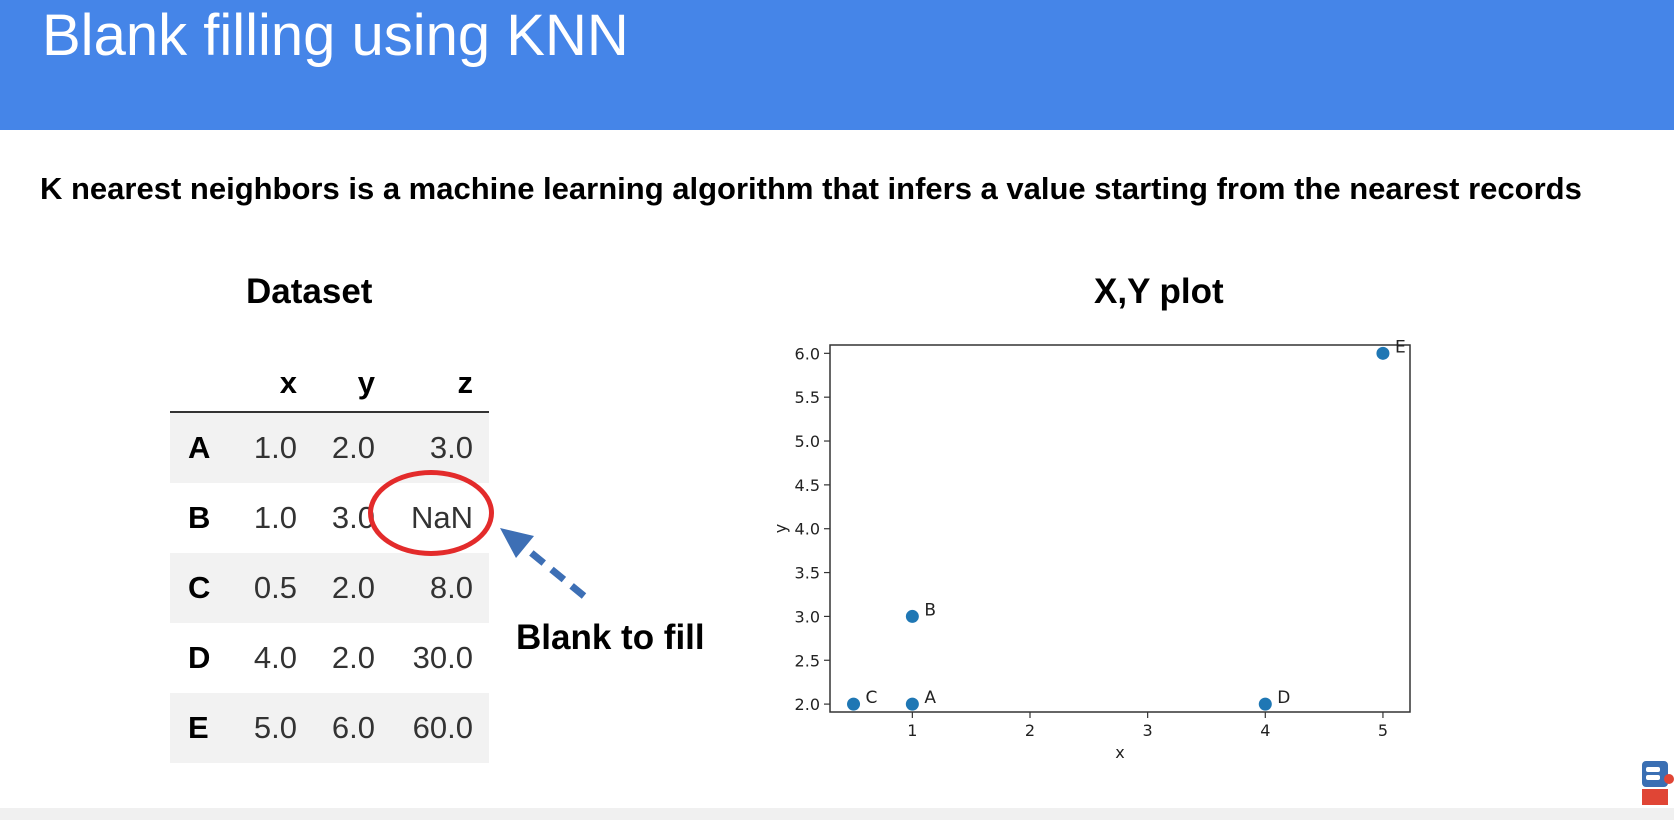 The image size is (1674, 820). Describe the element at coordinates (353, 517) in the screenshot. I see `cell-y: 3.0` at that location.